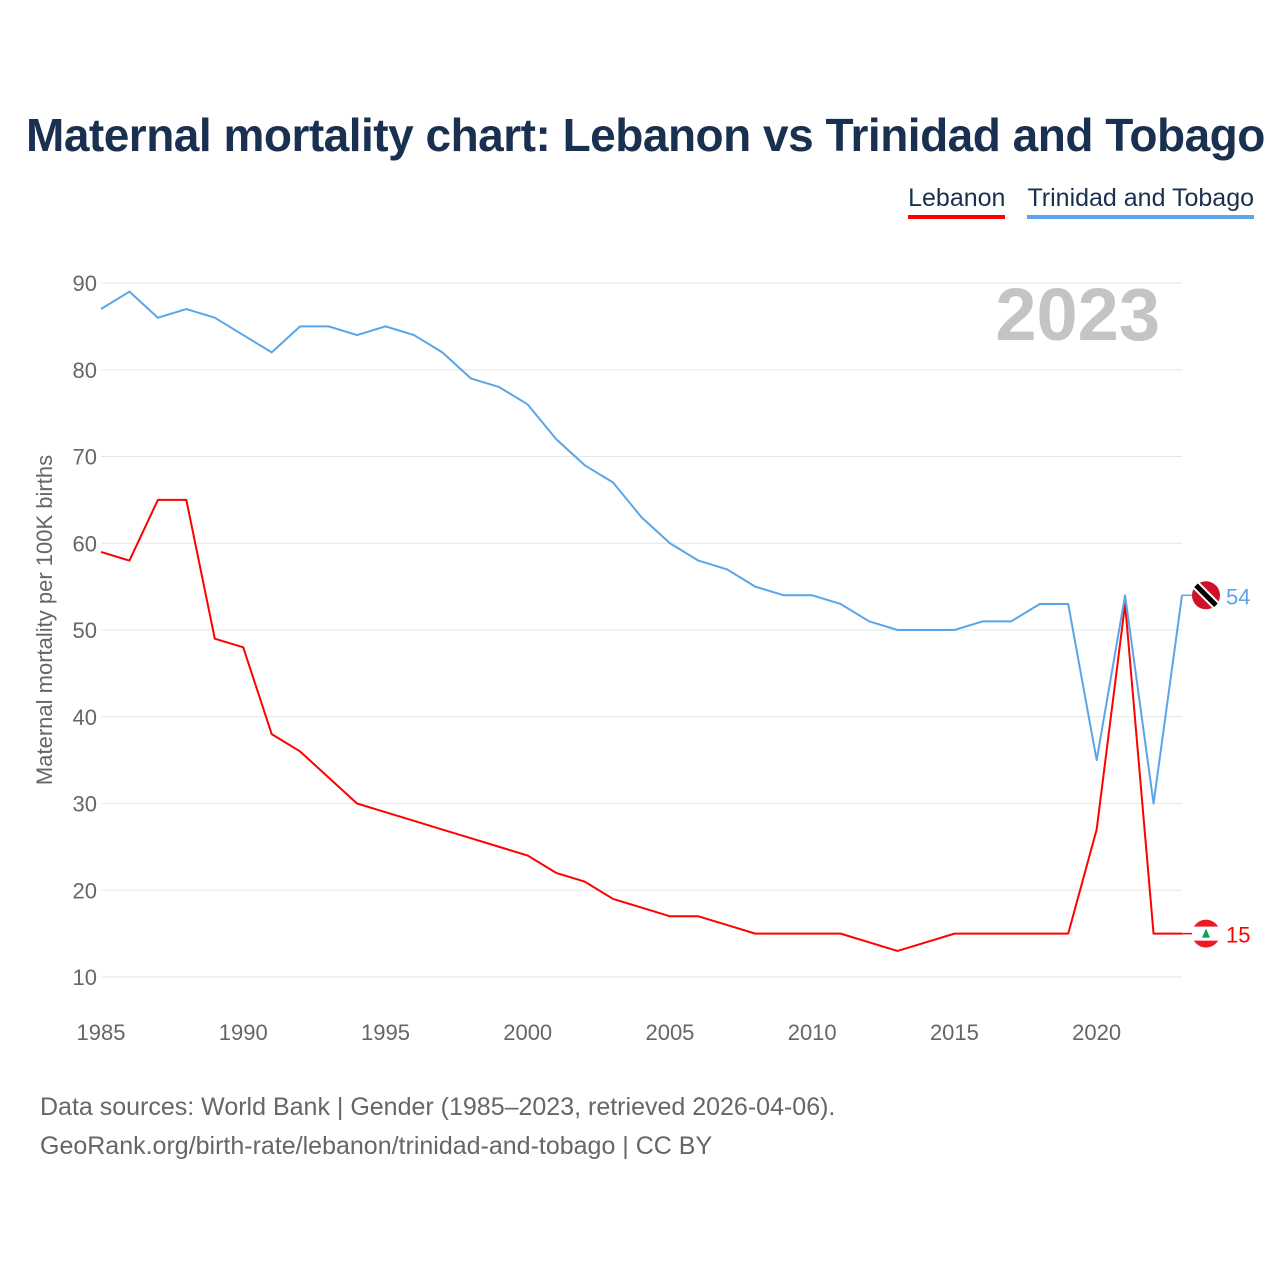 Image resolution: width=1280 pixels, height=1280 pixels. What do you see at coordinates (1206, 595) in the screenshot?
I see `trinidad-flag-black` at bounding box center [1206, 595].